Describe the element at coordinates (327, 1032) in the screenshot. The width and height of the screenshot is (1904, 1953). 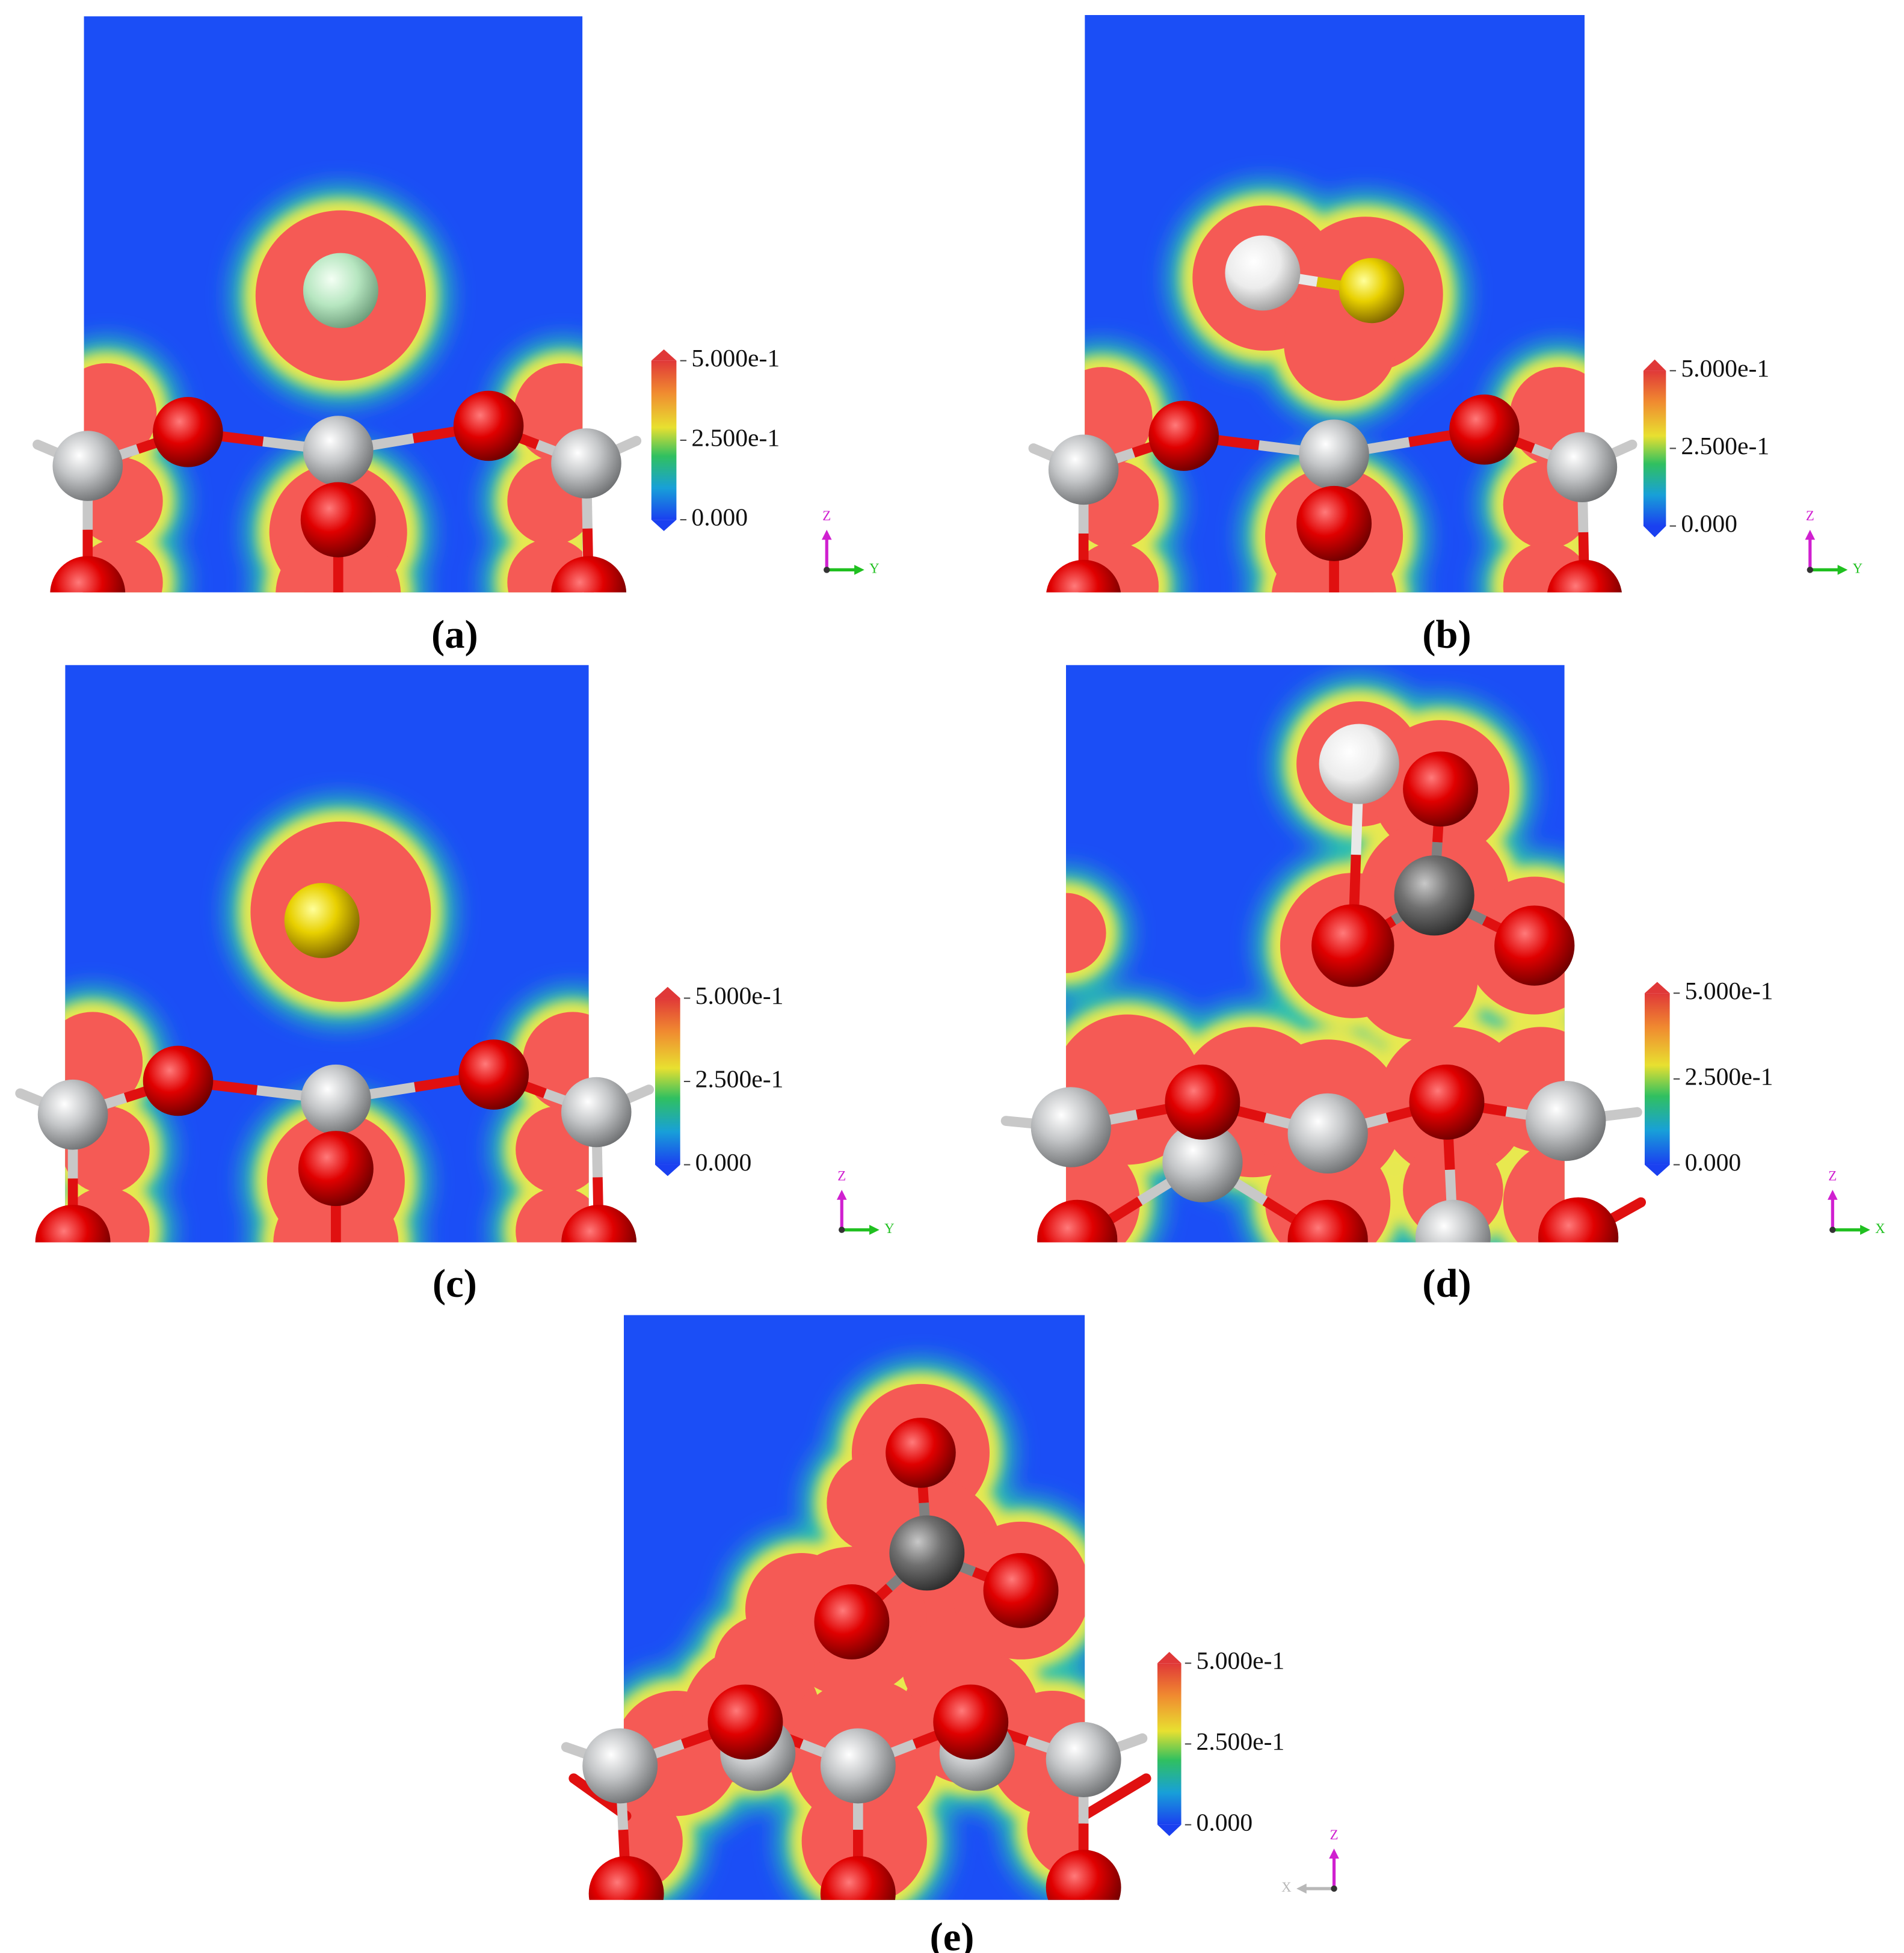
I see `localization-region` at that location.